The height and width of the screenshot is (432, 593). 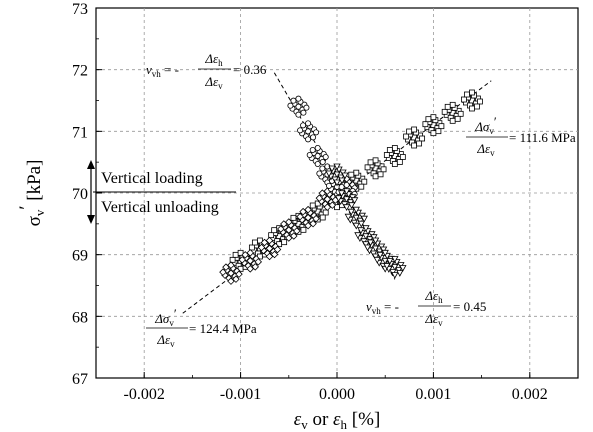 I want to click on svg-text: = 111.6 MPa, so click(x=542, y=137).